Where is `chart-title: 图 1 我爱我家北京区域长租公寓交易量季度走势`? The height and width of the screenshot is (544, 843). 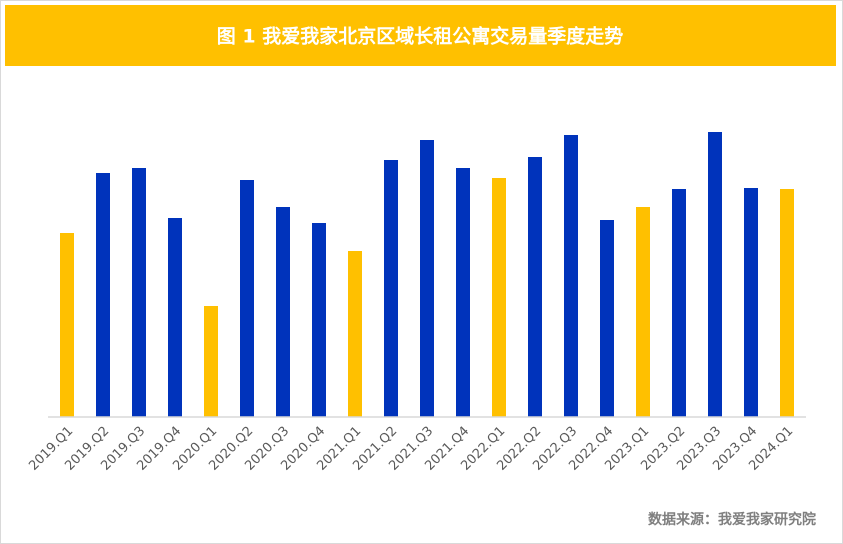 chart-title: 图 1 我爱我家北京区域长租公寓交易量季度走势 is located at coordinates (420, 36).